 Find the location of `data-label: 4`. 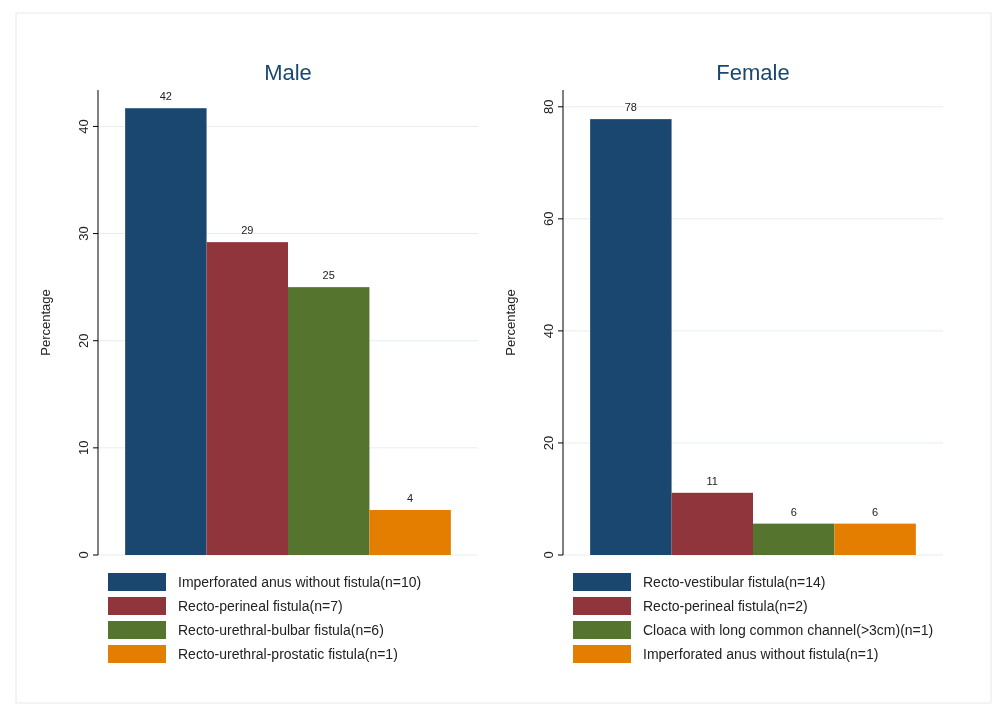

data-label: 4 is located at coordinates (410, 498).